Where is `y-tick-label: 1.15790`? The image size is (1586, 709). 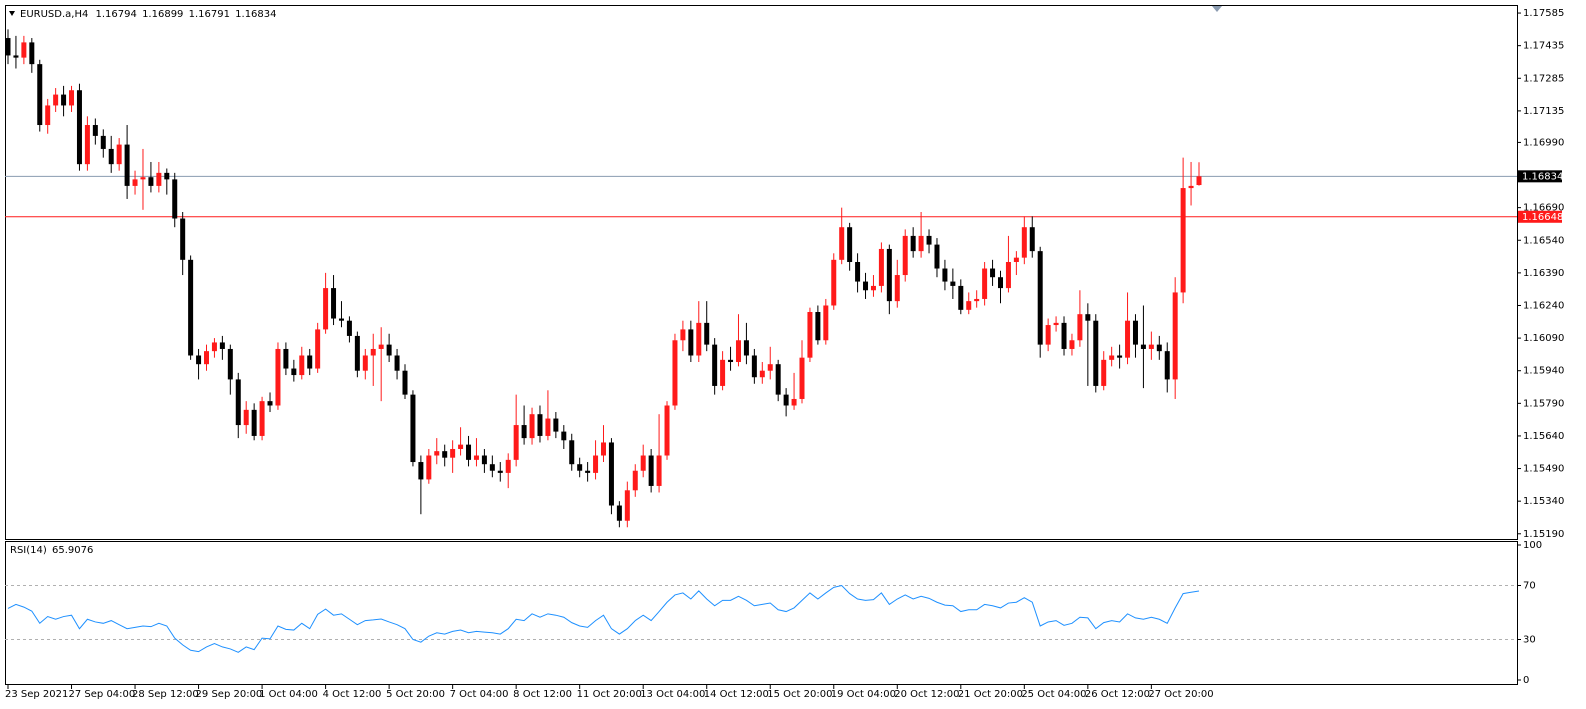
y-tick-label: 1.15790 is located at coordinates (1543, 403).